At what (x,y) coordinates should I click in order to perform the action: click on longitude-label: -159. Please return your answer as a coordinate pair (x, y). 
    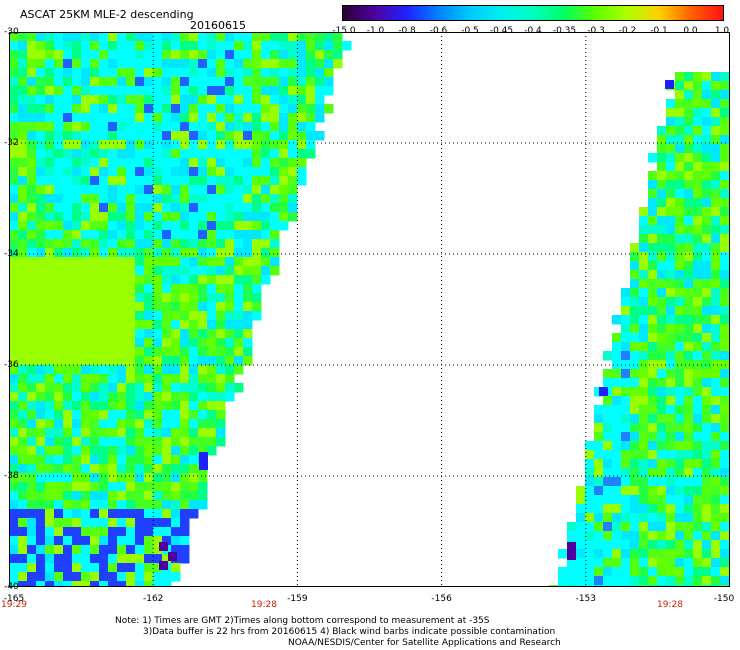
    Looking at the image, I should click on (297, 599).